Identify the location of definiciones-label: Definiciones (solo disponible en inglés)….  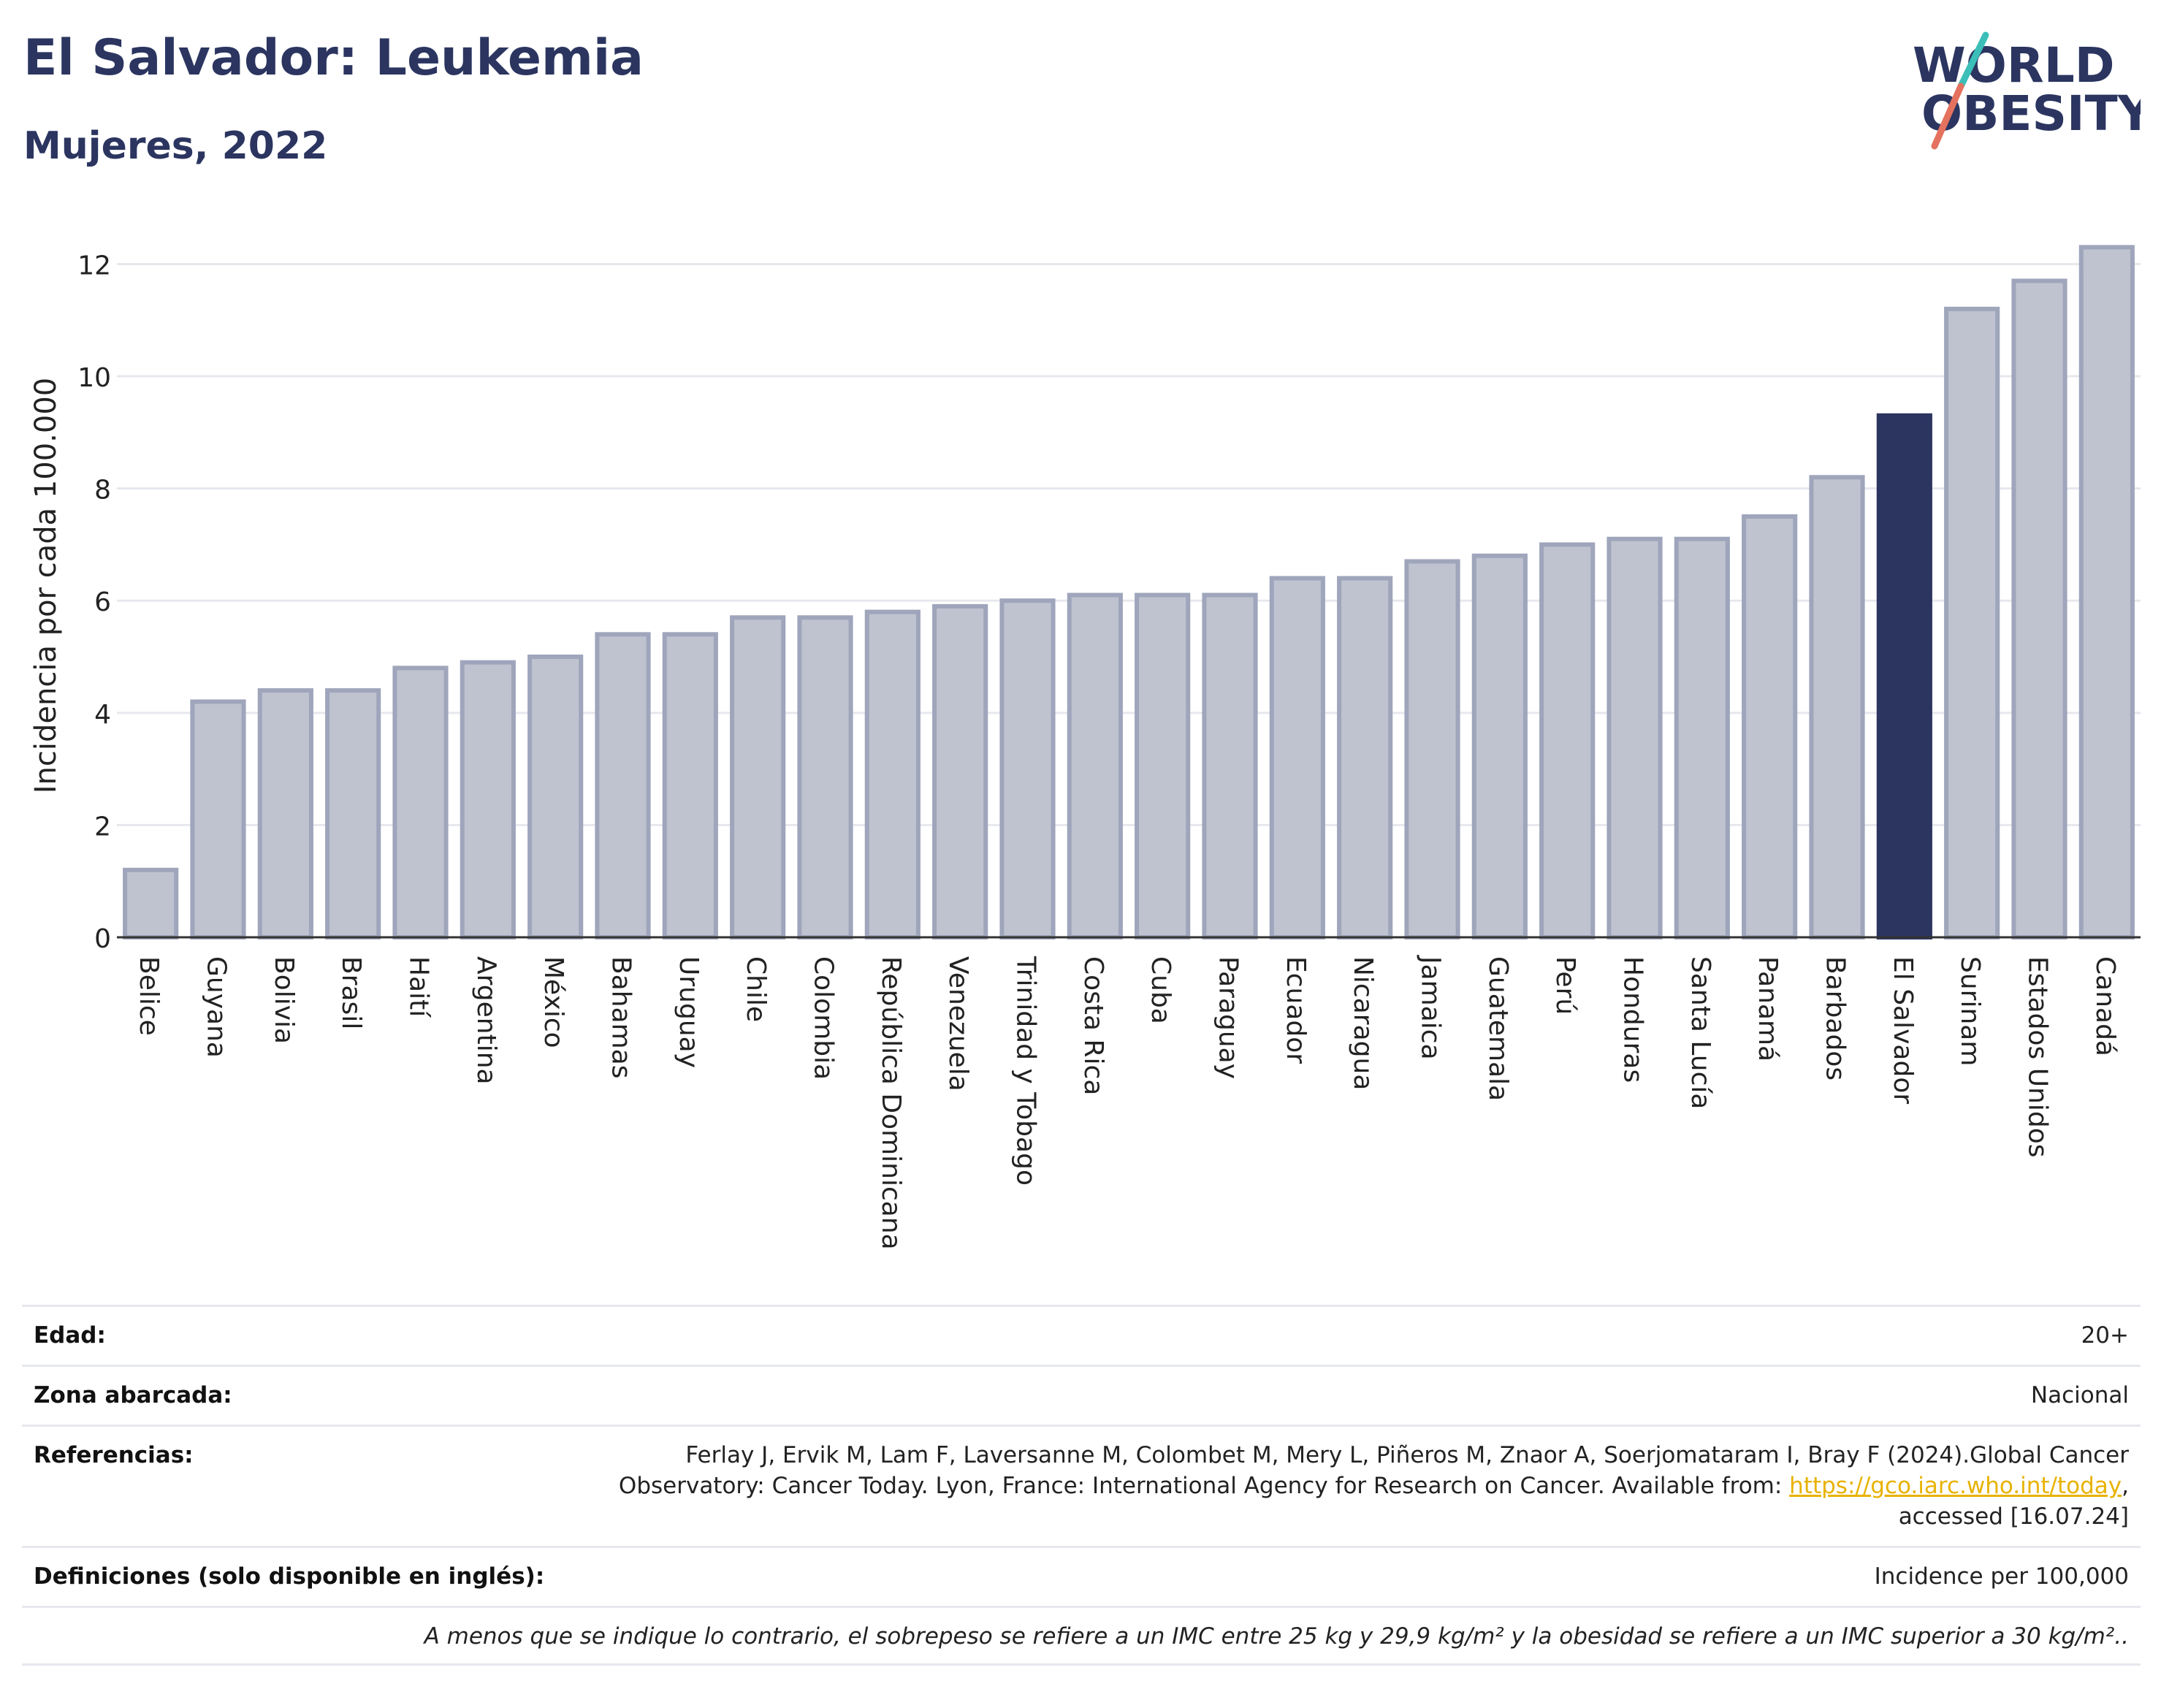
(289, 1577).